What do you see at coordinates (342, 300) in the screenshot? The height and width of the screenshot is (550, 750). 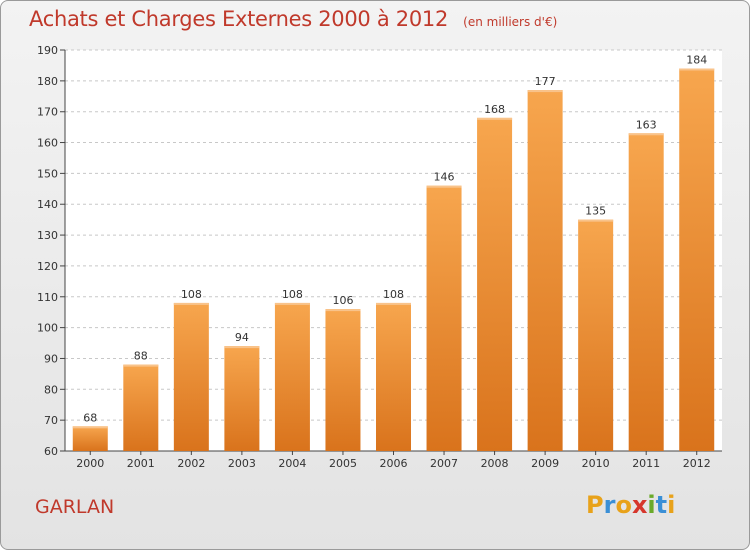 I see `data-label: 106` at bounding box center [342, 300].